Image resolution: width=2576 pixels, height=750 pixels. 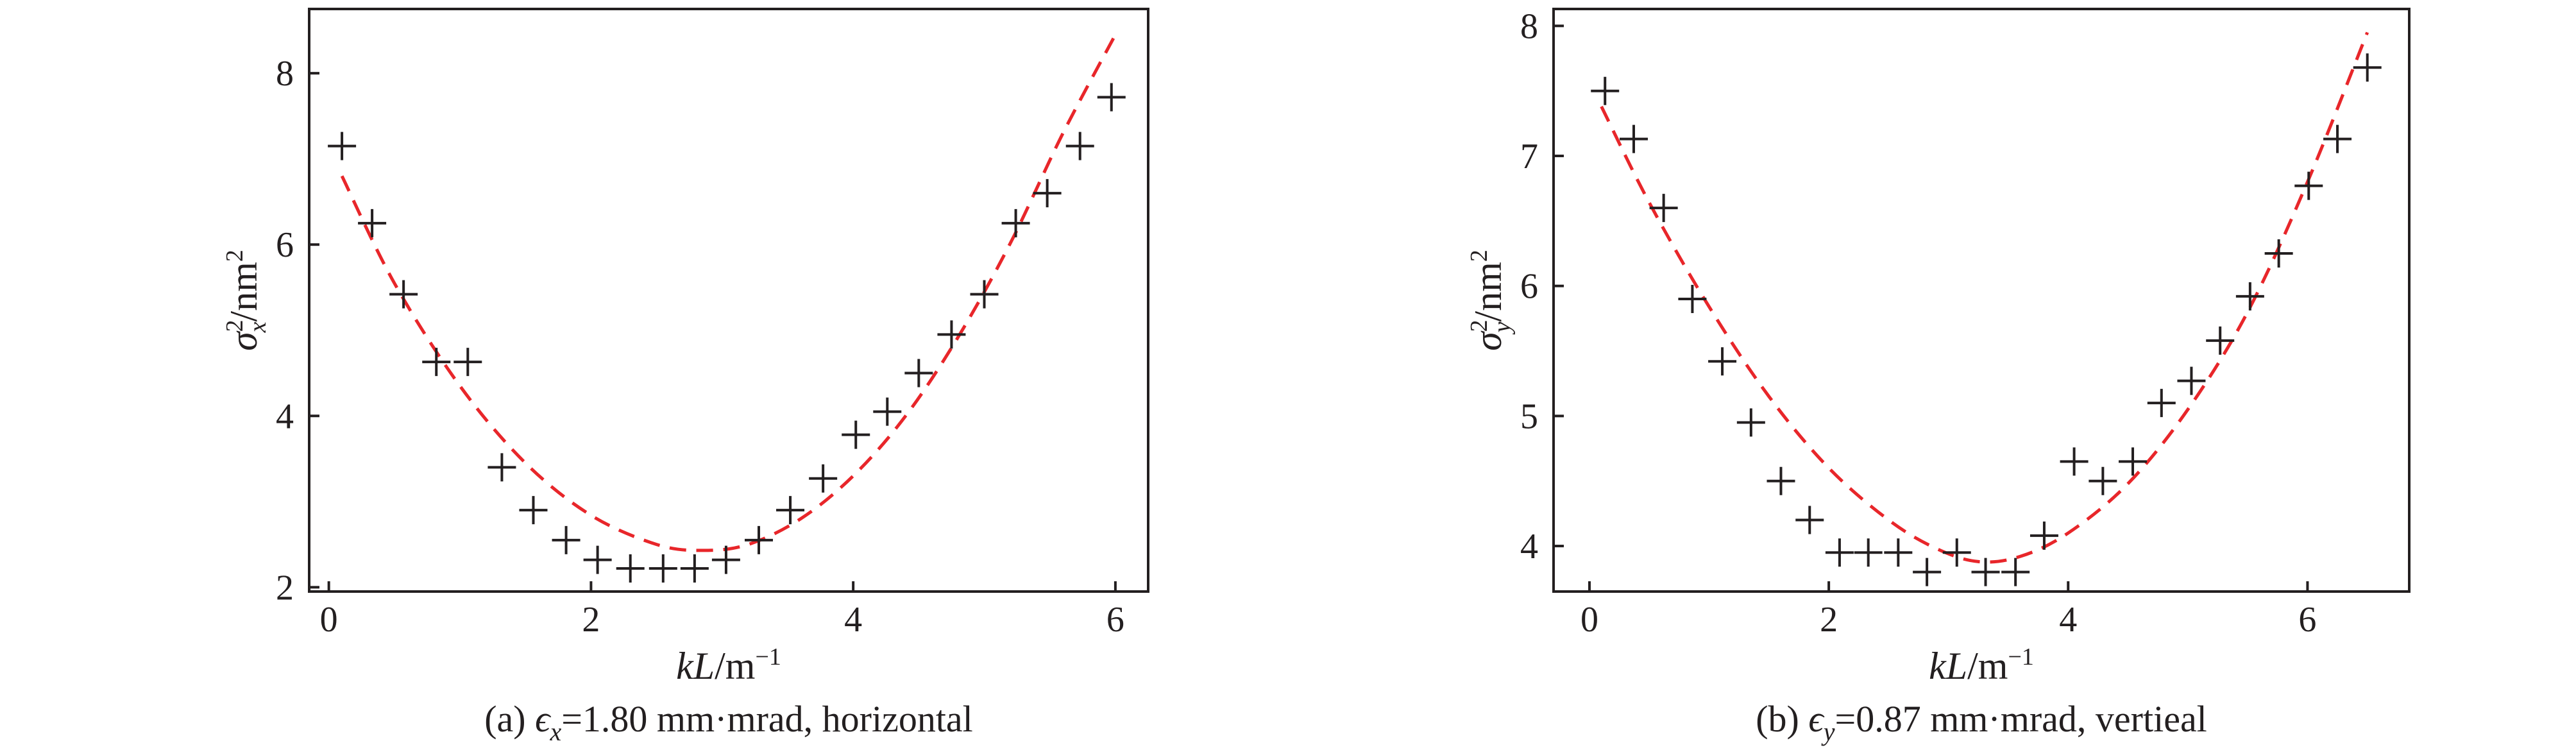 What do you see at coordinates (1479, 256) in the screenshot?
I see `y-label-unit-sup-b: 2` at bounding box center [1479, 256].